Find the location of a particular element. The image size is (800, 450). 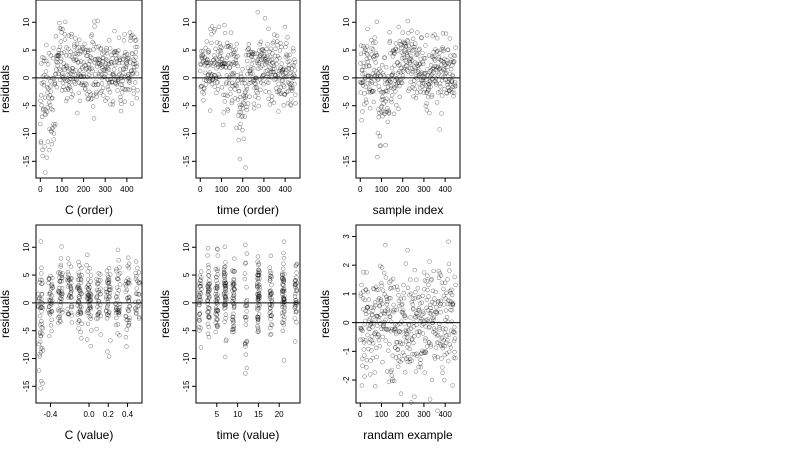

x-tick-label: 0.2 is located at coordinates (109, 414).